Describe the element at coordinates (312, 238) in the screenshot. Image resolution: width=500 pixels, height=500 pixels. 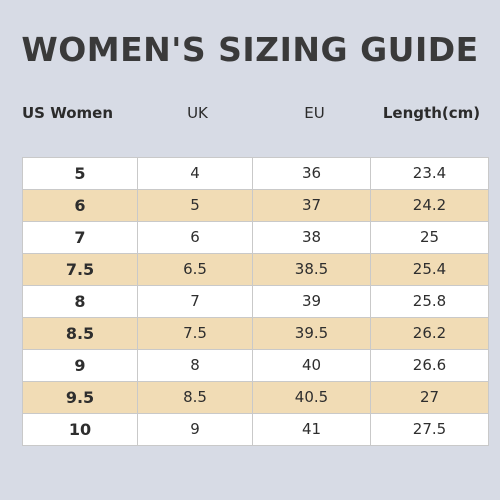
I see `eu-size-cell: 38` at that location.